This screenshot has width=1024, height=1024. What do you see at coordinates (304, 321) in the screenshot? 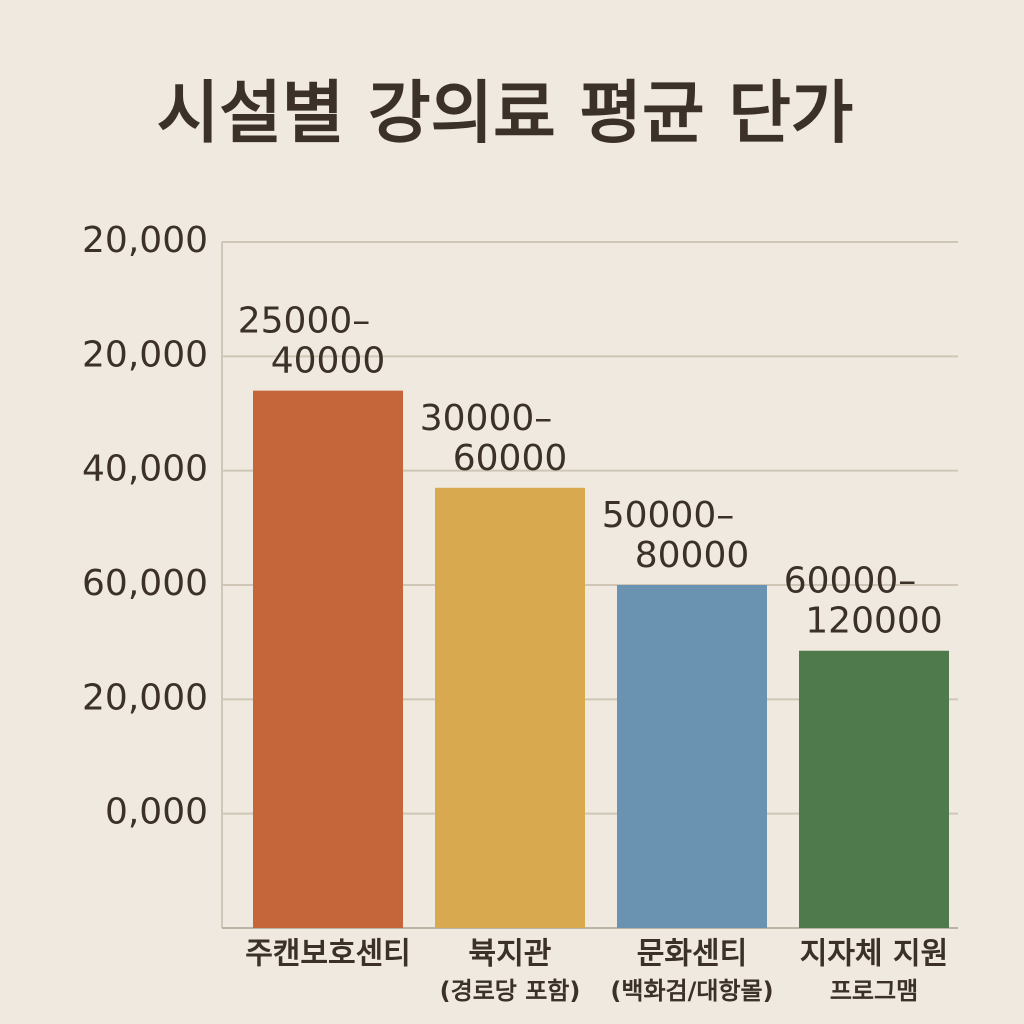
I see `bar-annotation: 25000–` at bounding box center [304, 321].